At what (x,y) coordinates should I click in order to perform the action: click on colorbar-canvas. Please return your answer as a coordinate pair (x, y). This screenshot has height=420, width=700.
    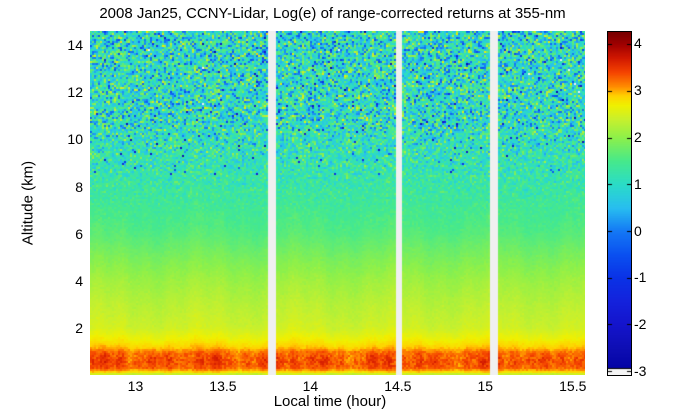
    Looking at the image, I should click on (619, 203).